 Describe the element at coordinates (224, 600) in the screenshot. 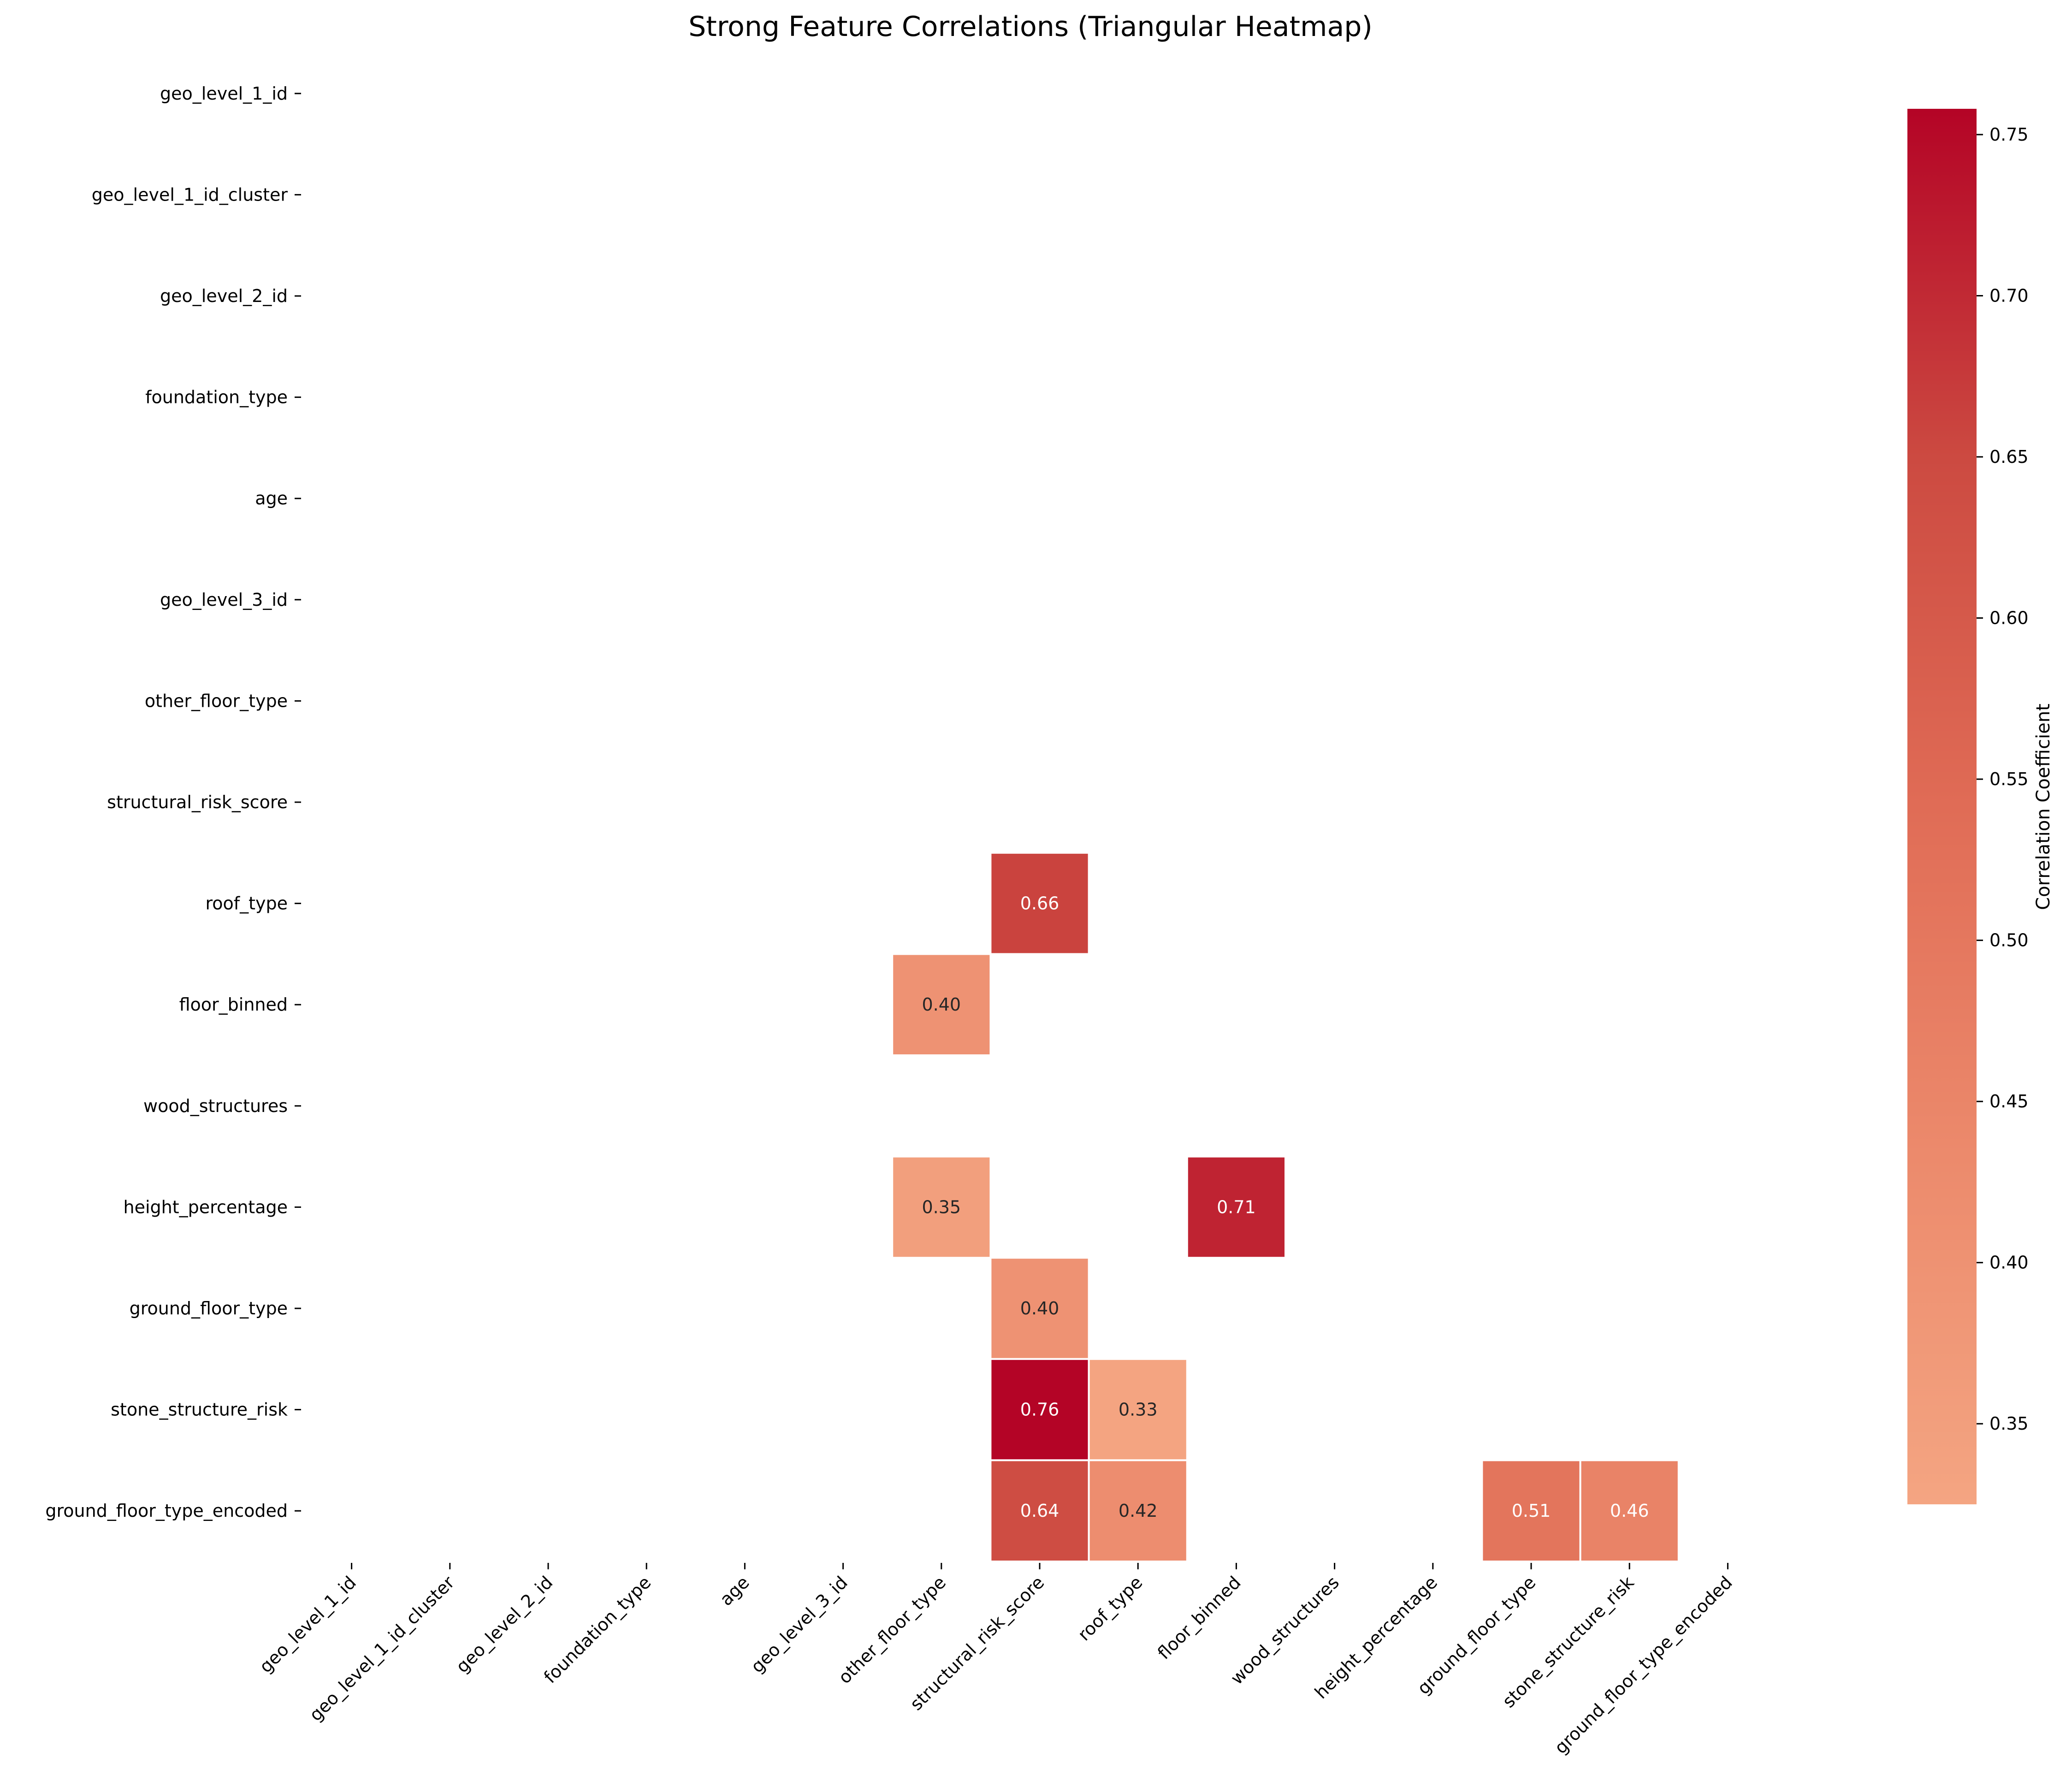

I see `y-tick-label: geo_level_3_id` at that location.